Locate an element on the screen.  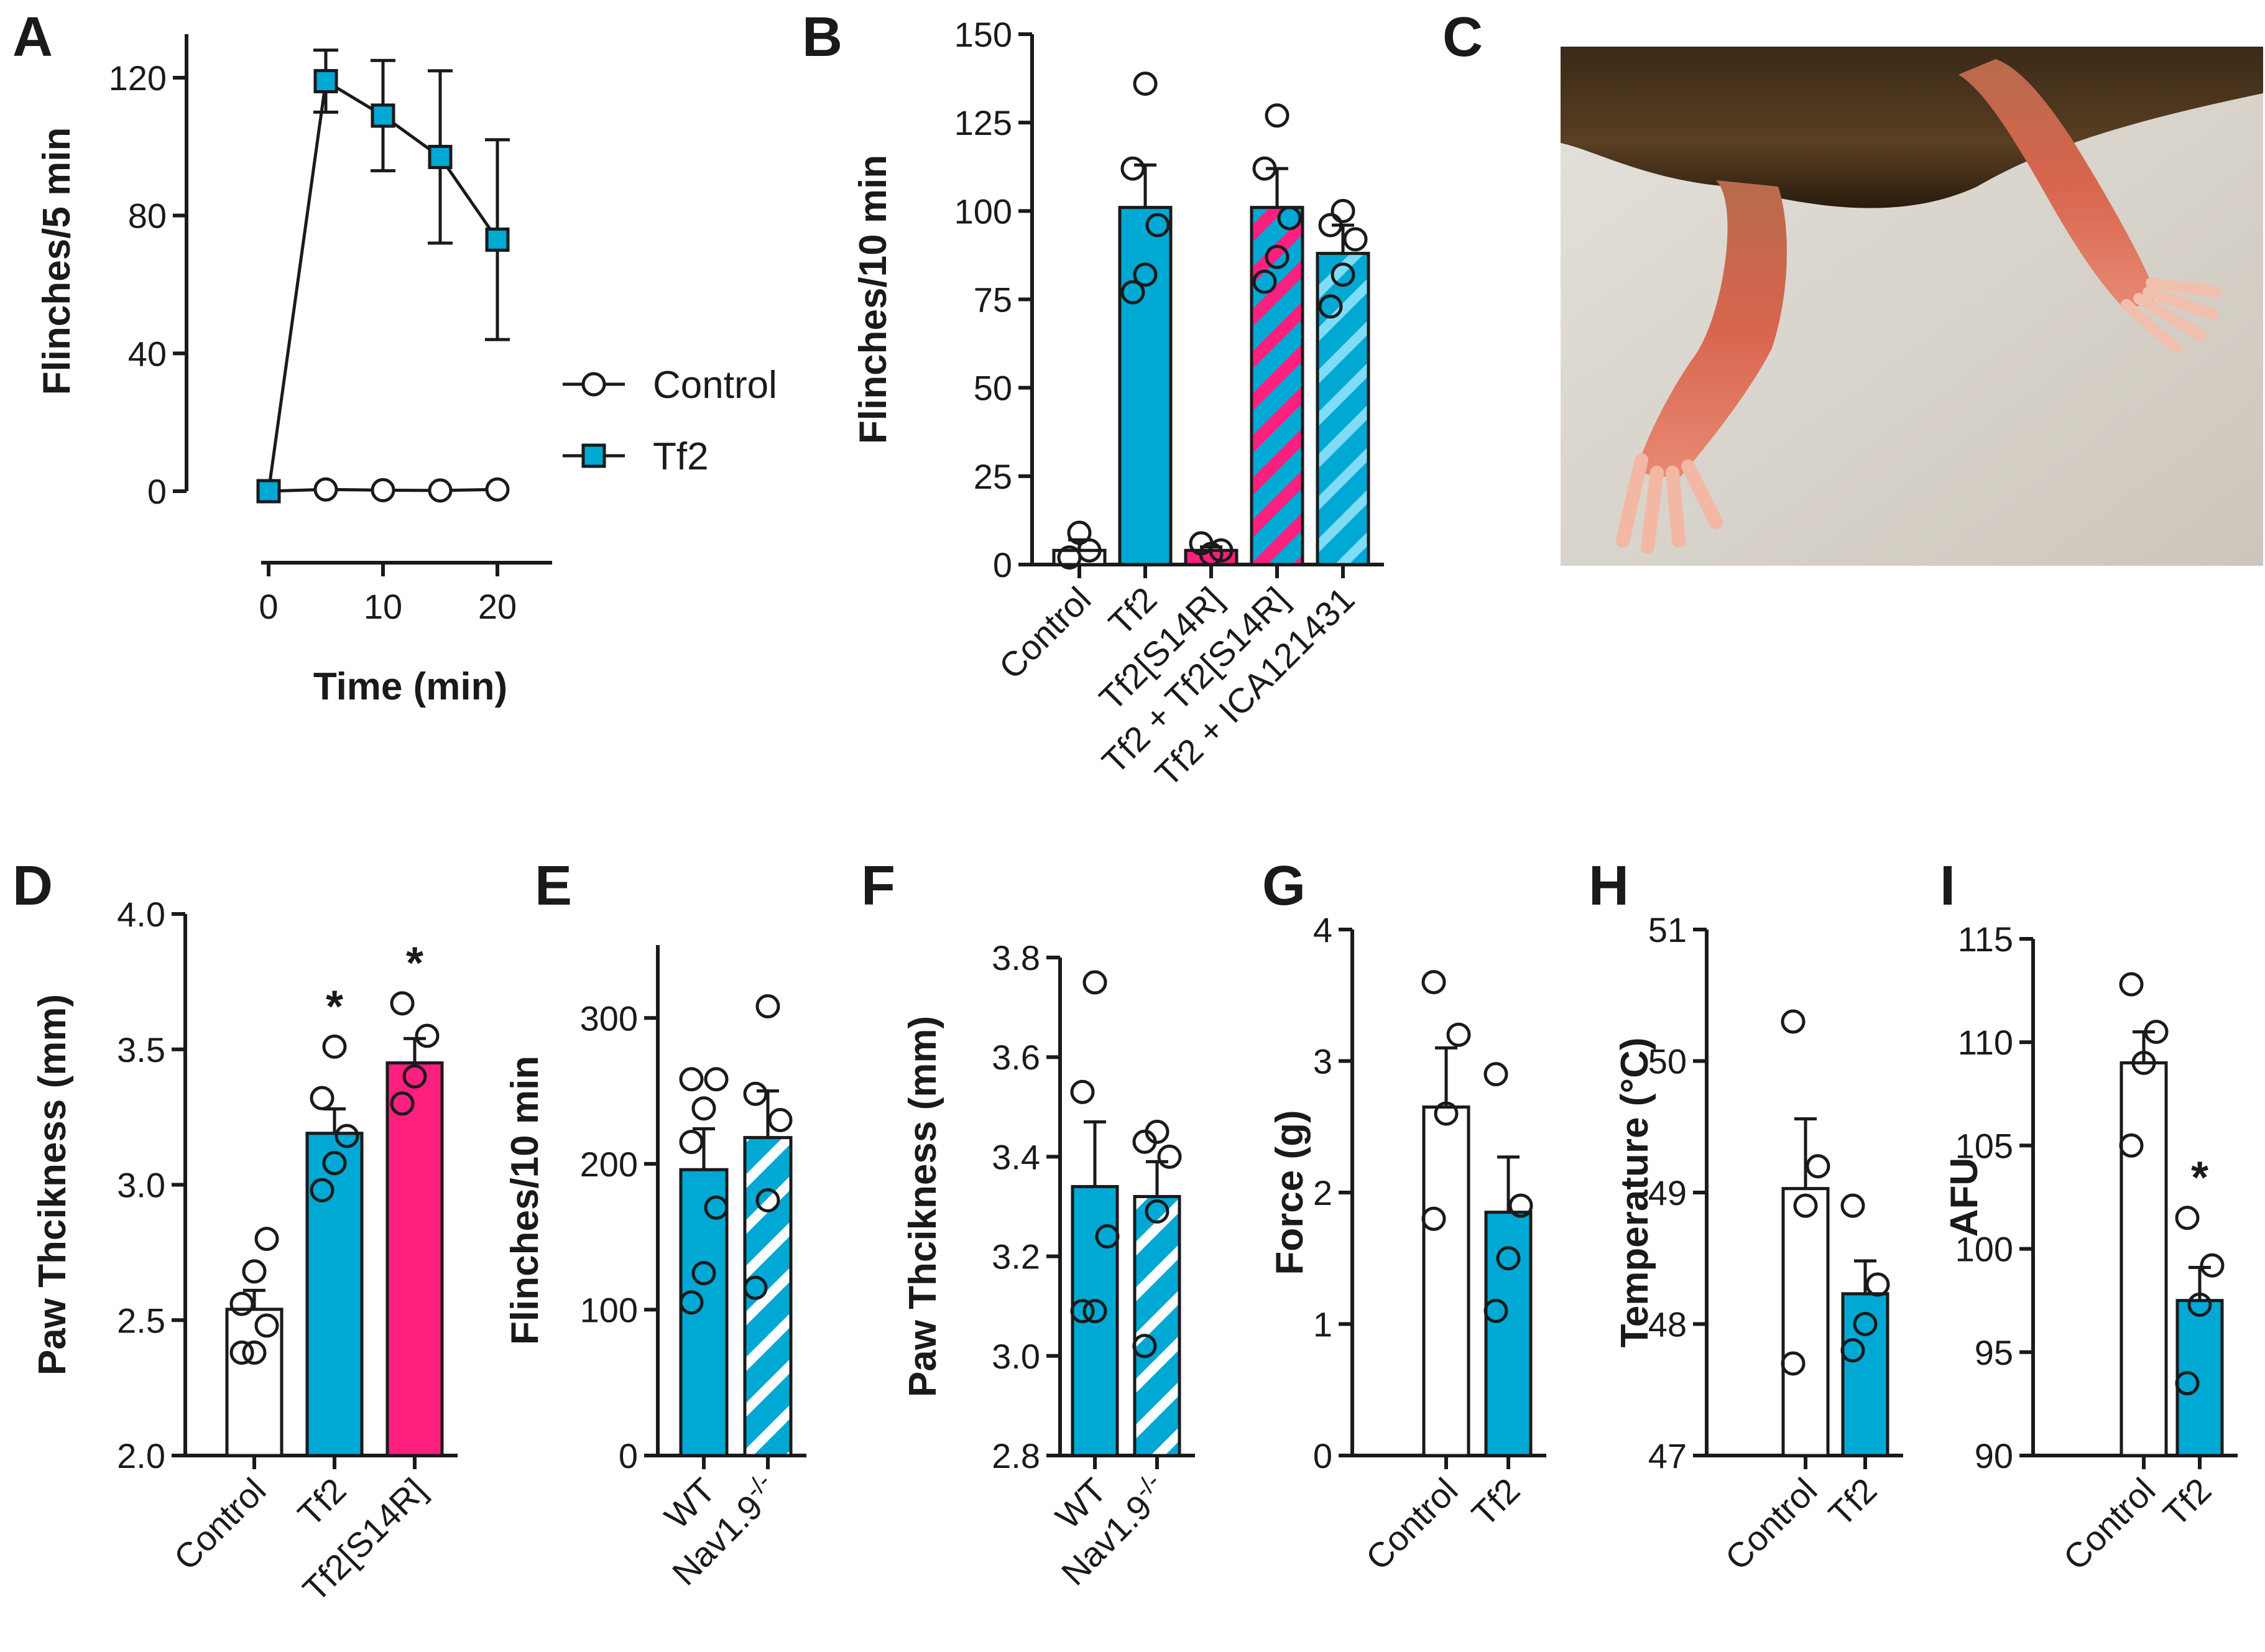
y-axis-label: Flinches/10 min is located at coordinates (873, 299).